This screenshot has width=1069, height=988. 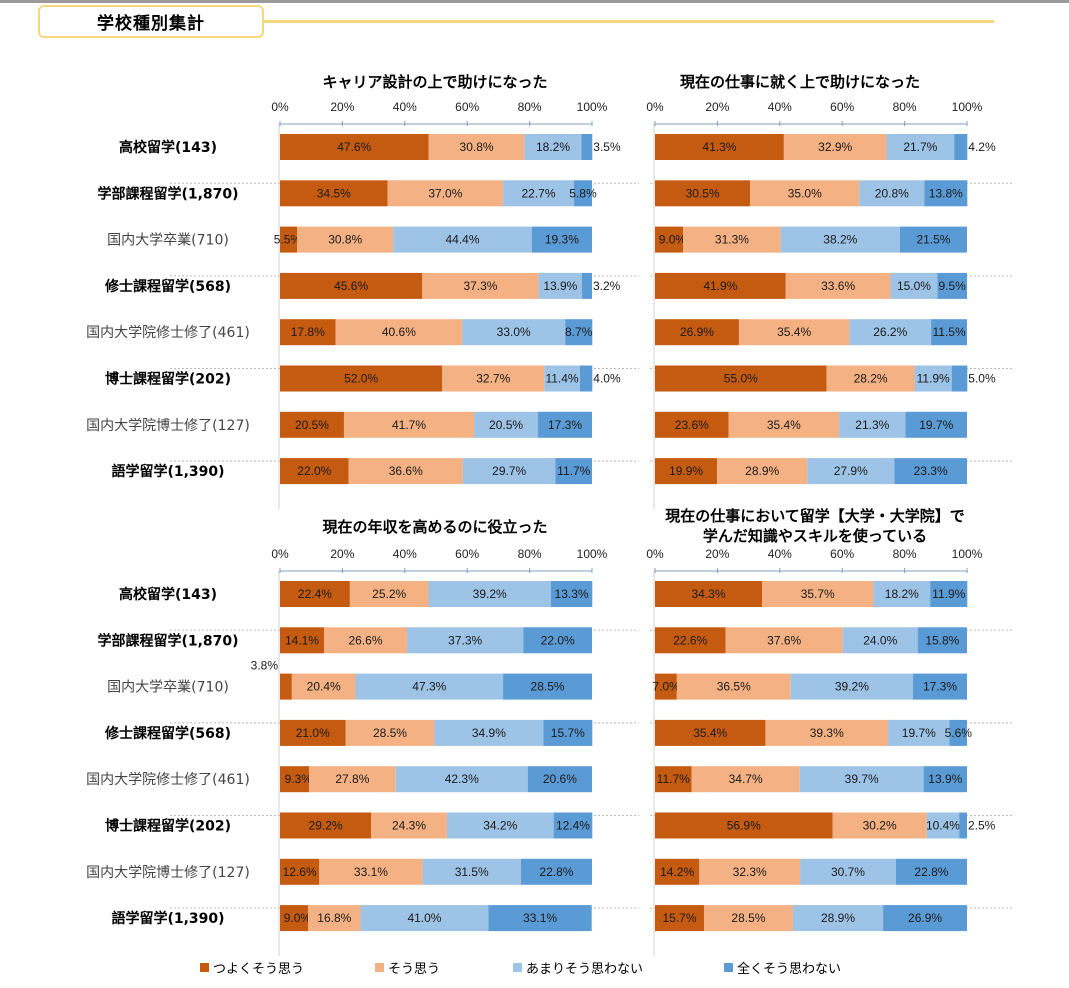 What do you see at coordinates (168, 333) in the screenshot?
I see `category-label: 国内大学院修士修了(461)` at bounding box center [168, 333].